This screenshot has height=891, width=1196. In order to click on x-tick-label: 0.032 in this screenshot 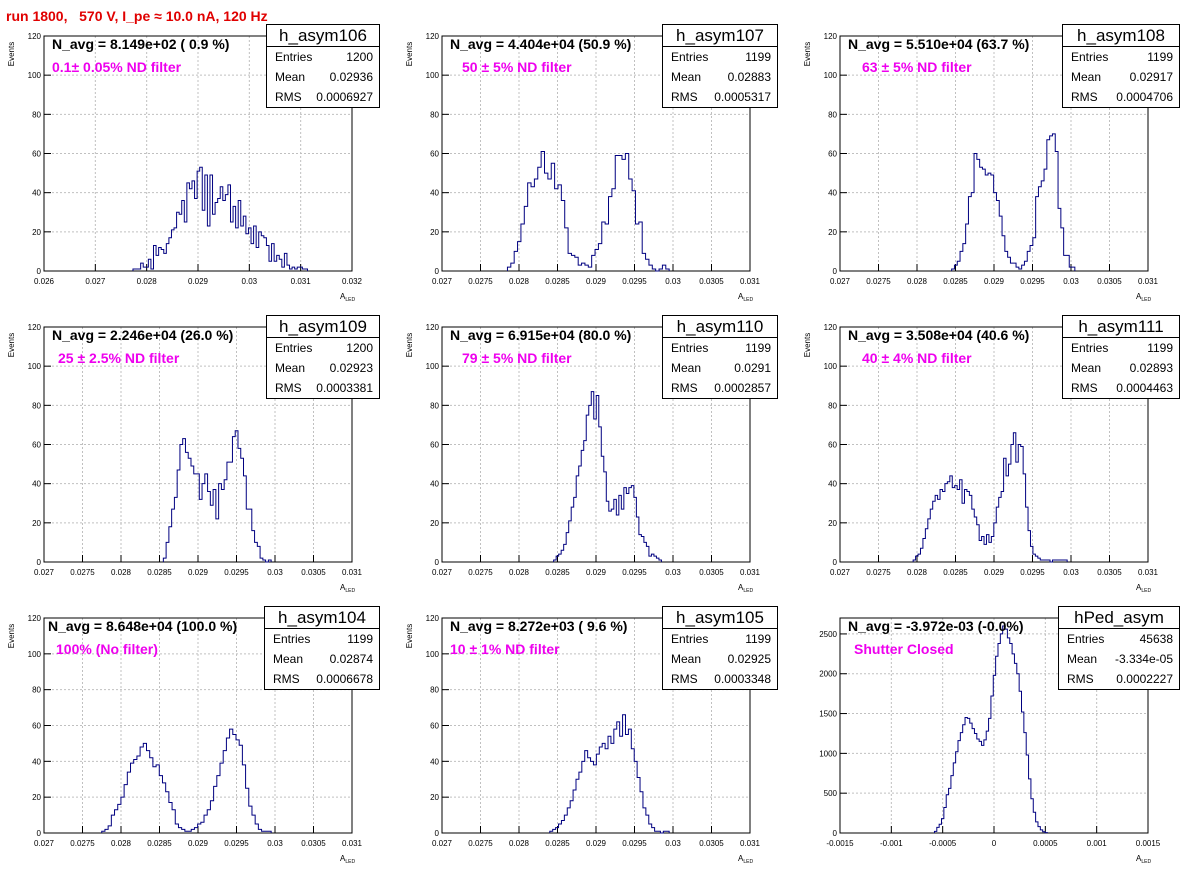, I will do `click(352, 281)`.